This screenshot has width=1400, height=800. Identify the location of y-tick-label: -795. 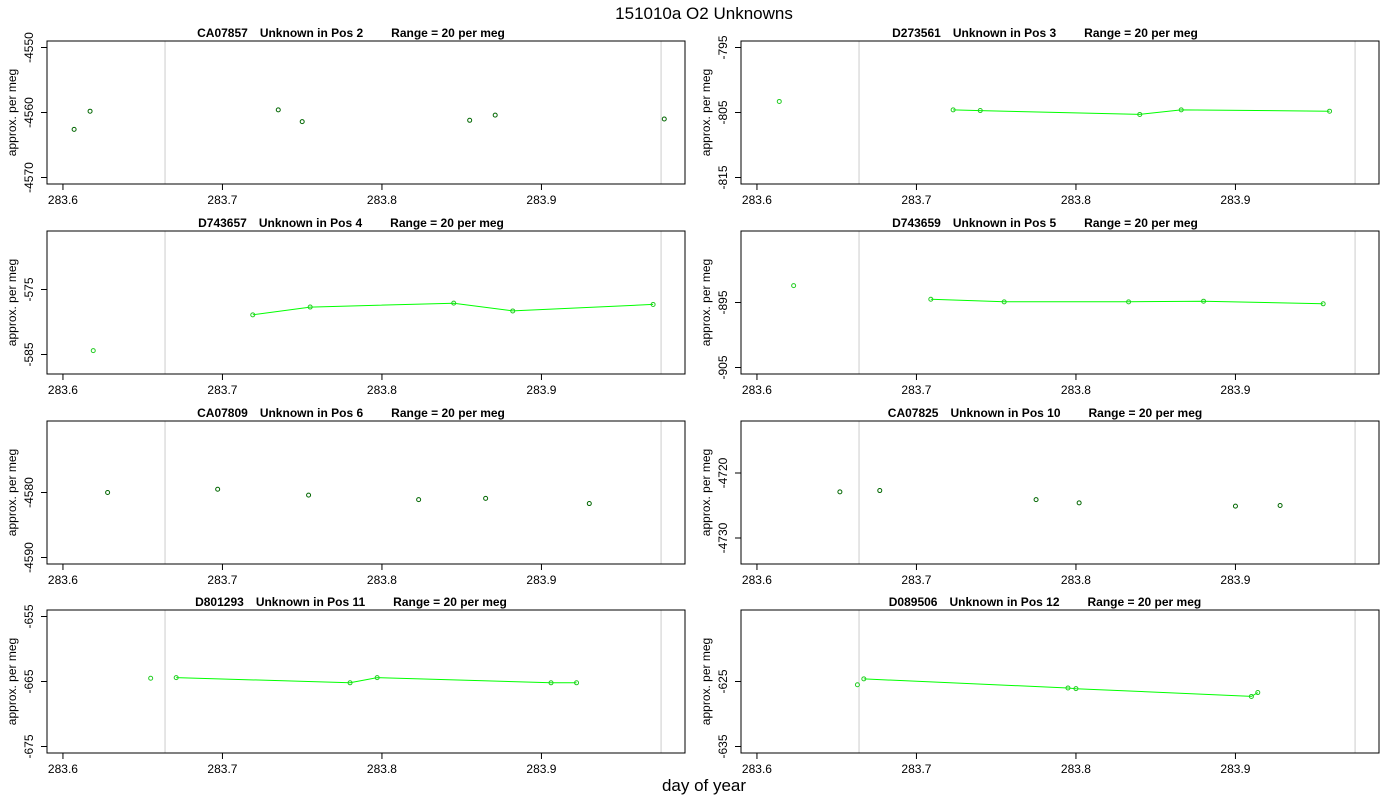
(723, 47).